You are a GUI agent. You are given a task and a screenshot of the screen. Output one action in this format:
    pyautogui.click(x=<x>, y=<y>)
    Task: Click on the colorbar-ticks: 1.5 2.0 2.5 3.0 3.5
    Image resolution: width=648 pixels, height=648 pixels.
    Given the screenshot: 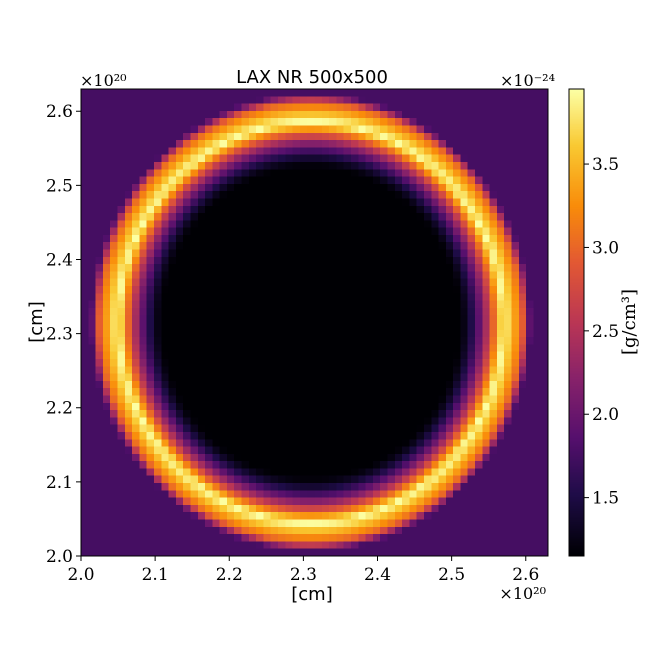 What is the action you would take?
    pyautogui.click(x=601, y=332)
    